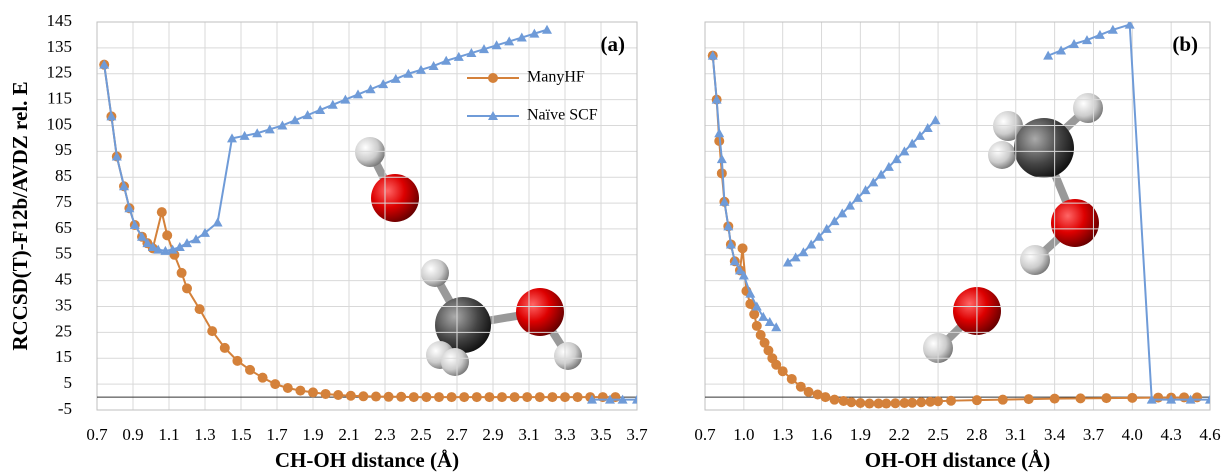 This screenshot has height=472, width=1229. Describe the element at coordinates (976, 434) in the screenshot. I see `x-tick-label: 2.8` at that location.